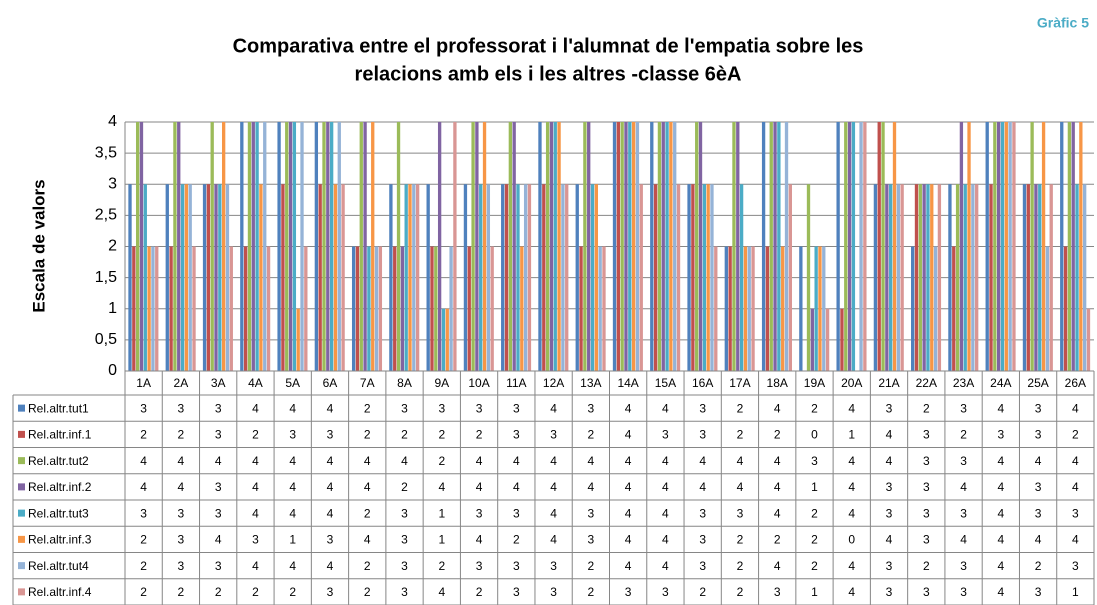 This screenshot has width=1097, height=605. Describe the element at coordinates (702, 383) in the screenshot. I see `x-tick-label: 16A` at that location.